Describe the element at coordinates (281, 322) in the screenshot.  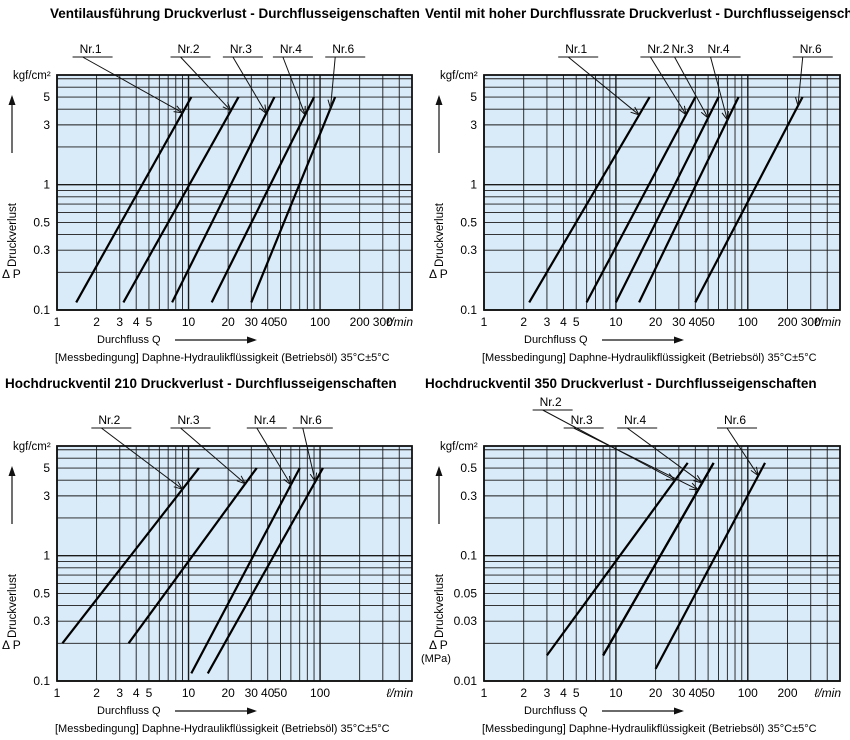
I see `x-tick-label: 50` at that location.